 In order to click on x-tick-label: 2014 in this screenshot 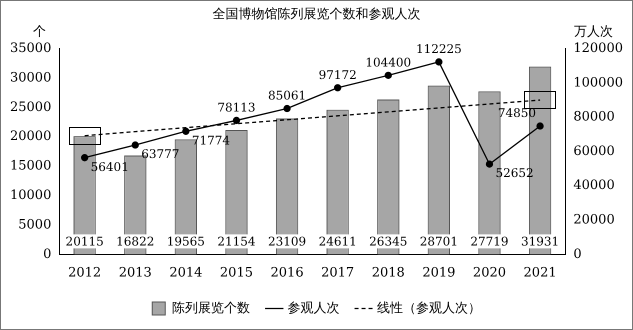, I will do `click(185, 273)`.